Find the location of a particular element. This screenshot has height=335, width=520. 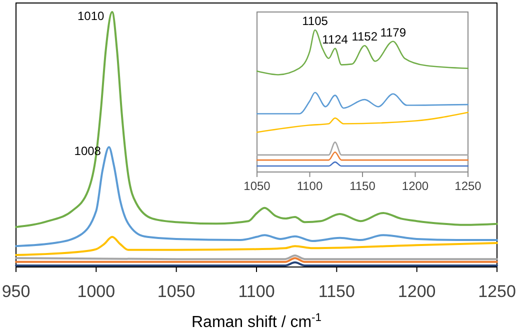

annotation: 1010 is located at coordinates (91, 16).